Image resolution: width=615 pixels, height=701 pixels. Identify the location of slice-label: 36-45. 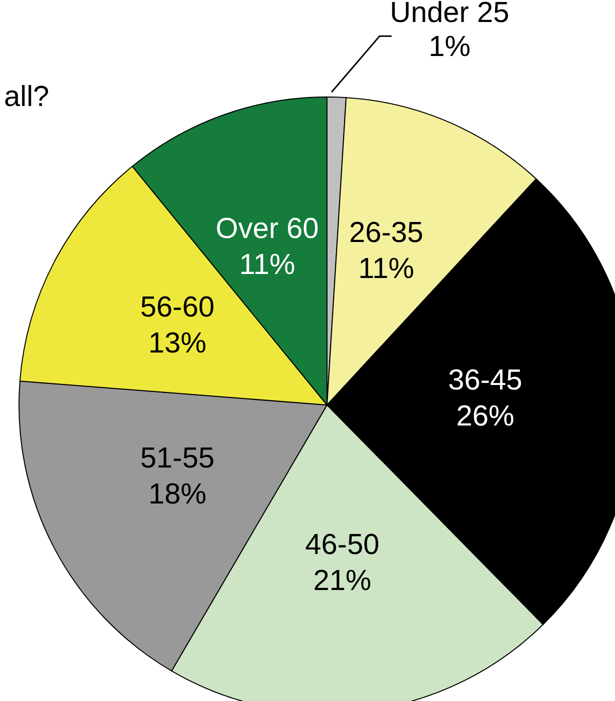
(485, 380).